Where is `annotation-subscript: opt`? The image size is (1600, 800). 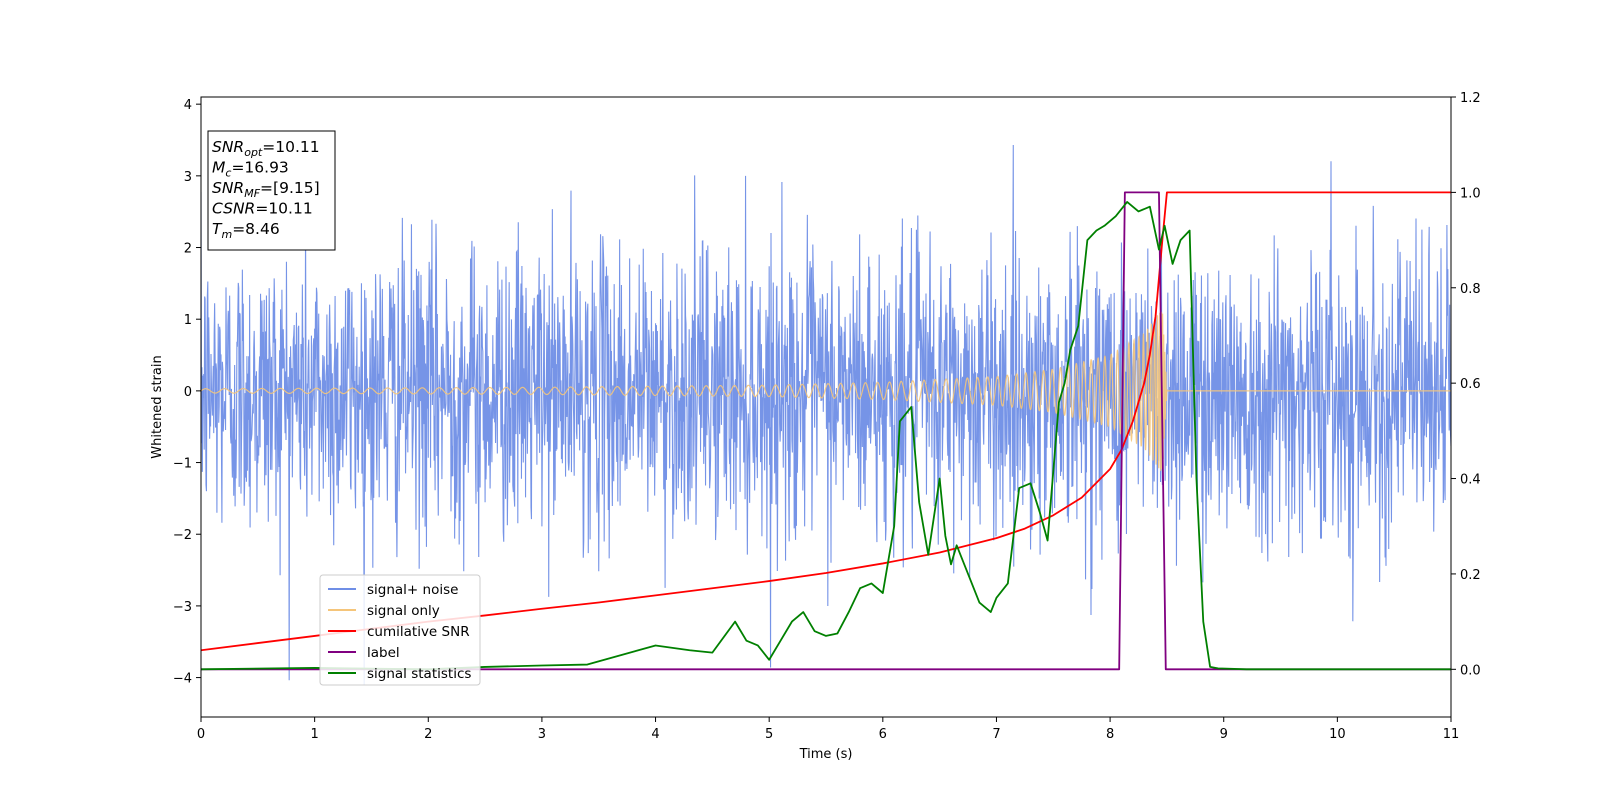
annotation-subscript: opt is located at coordinates (253, 152).